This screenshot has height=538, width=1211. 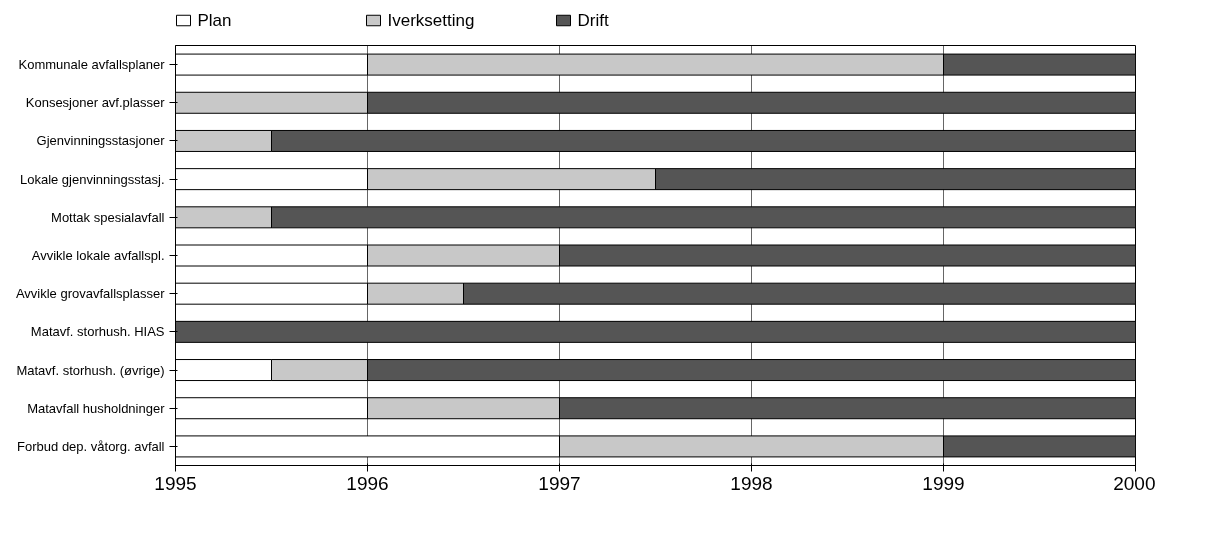 What do you see at coordinates (101, 141) in the screenshot?
I see `y-tick-label: Gjenvinningsstasjoner` at bounding box center [101, 141].